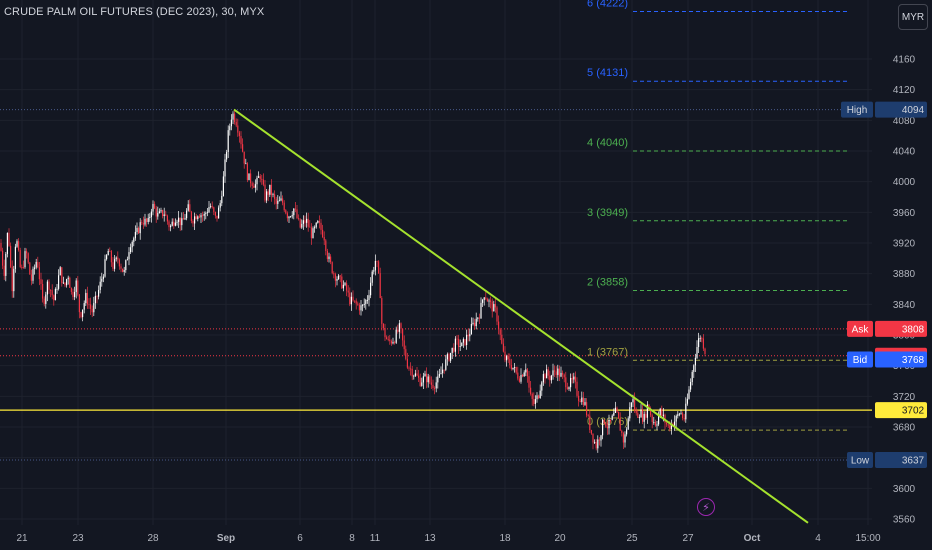  Describe the element at coordinates (904, 60) in the screenshot. I see `price-tick-label: 4160` at that location.